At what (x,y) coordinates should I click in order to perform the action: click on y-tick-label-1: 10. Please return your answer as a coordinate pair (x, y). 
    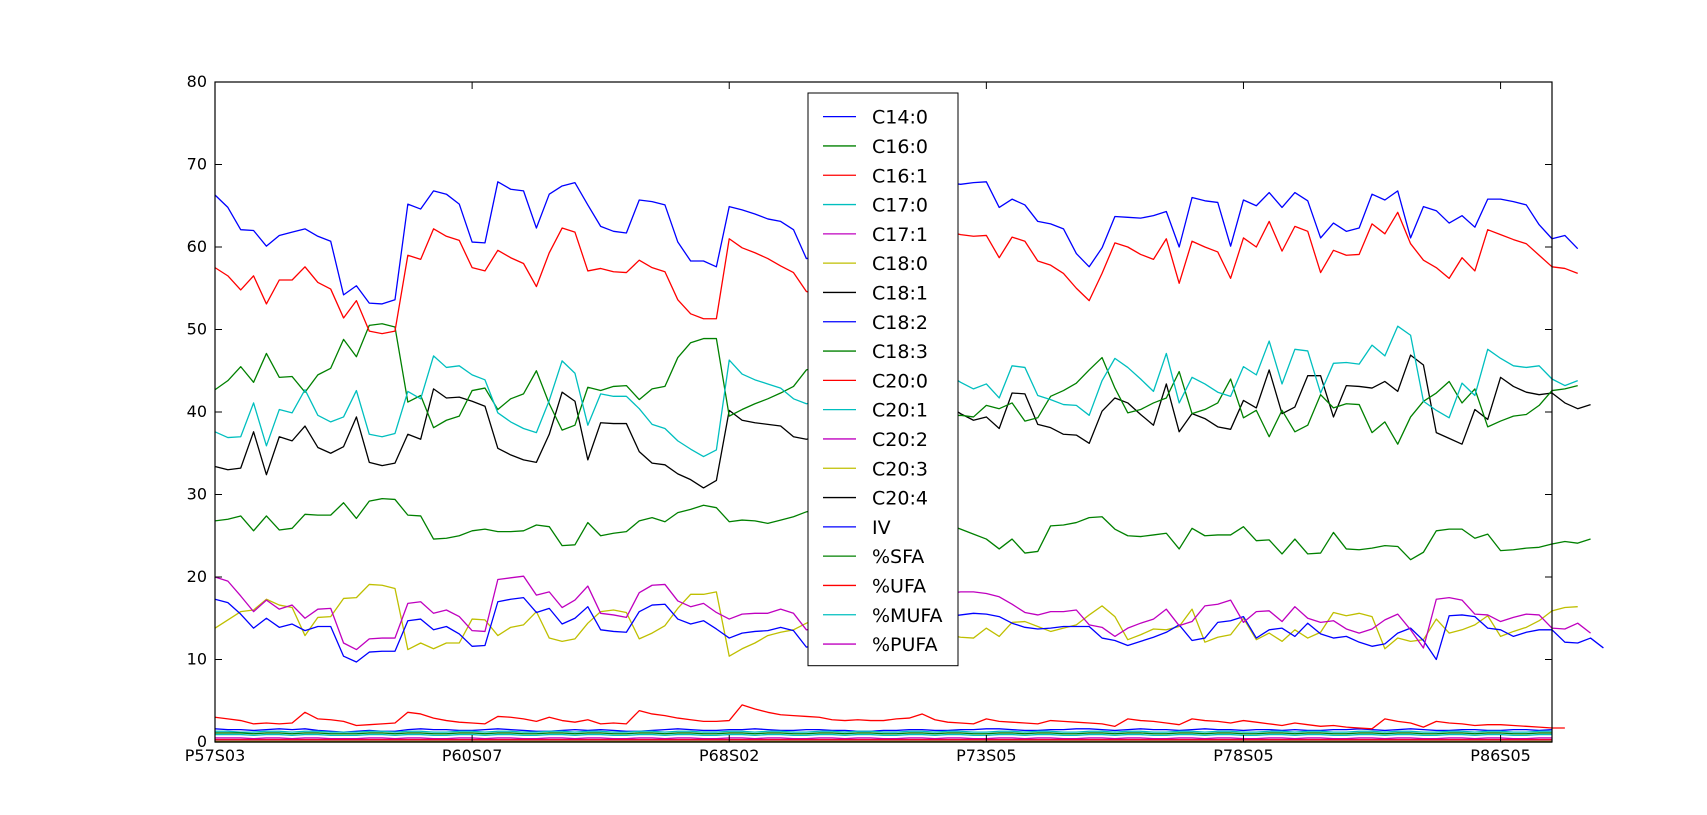
    Looking at the image, I should click on (197, 659).